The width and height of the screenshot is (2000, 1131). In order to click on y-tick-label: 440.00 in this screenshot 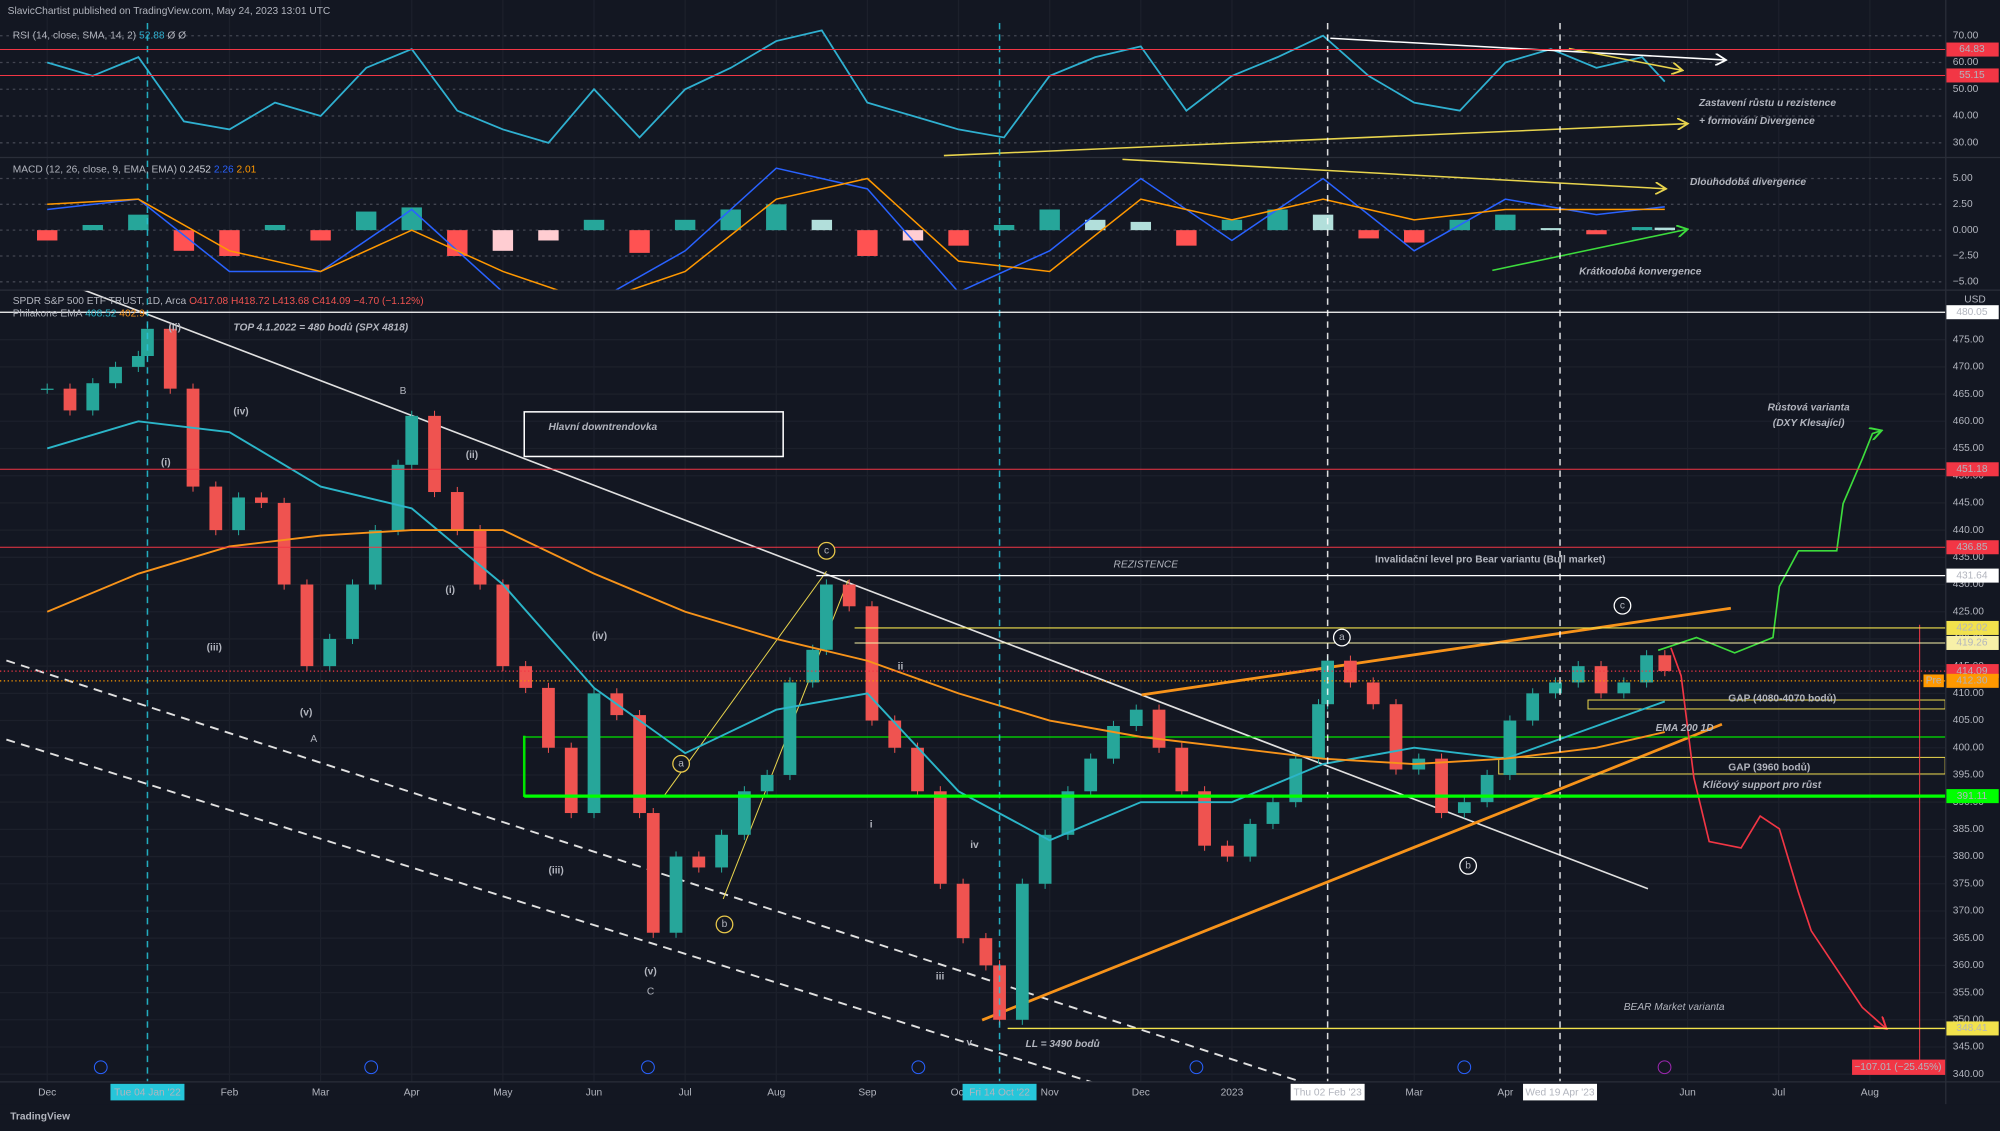, I will do `click(1968, 530)`.